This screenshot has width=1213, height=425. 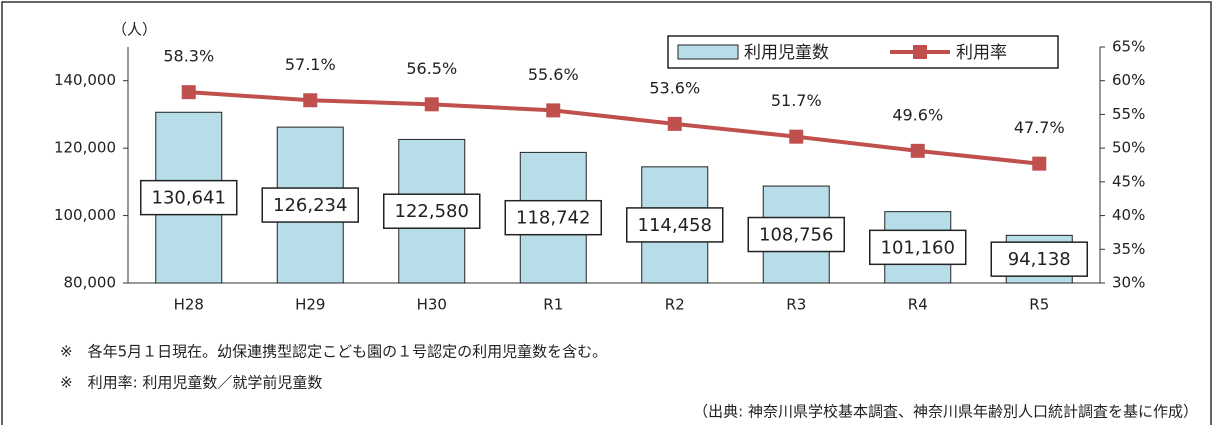 What do you see at coordinates (1128, 215) in the screenshot?
I see `y2-tick-label: 40%` at bounding box center [1128, 215].